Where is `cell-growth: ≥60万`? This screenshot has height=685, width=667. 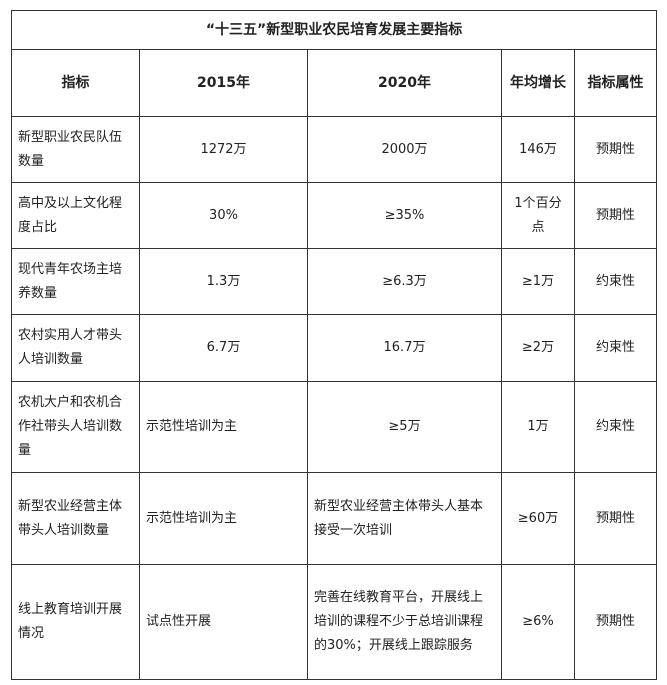
cell-growth: ≥60万 is located at coordinates (538, 518).